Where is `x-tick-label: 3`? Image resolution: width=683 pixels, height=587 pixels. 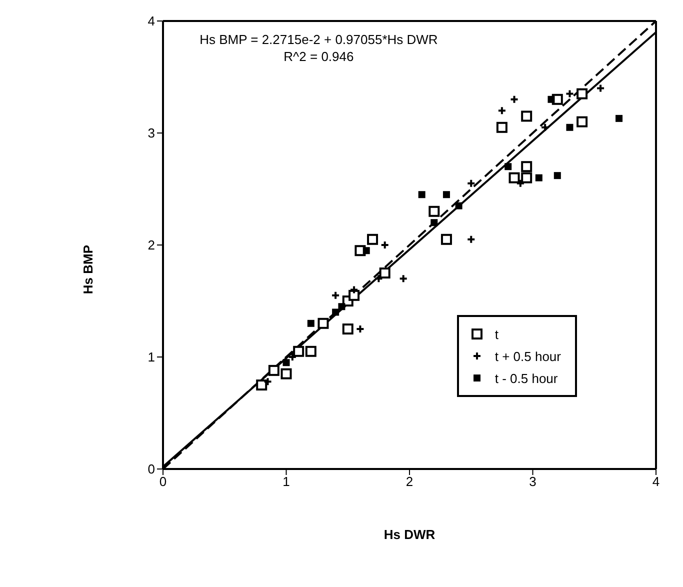 x-tick-label: 3 is located at coordinates (532, 482).